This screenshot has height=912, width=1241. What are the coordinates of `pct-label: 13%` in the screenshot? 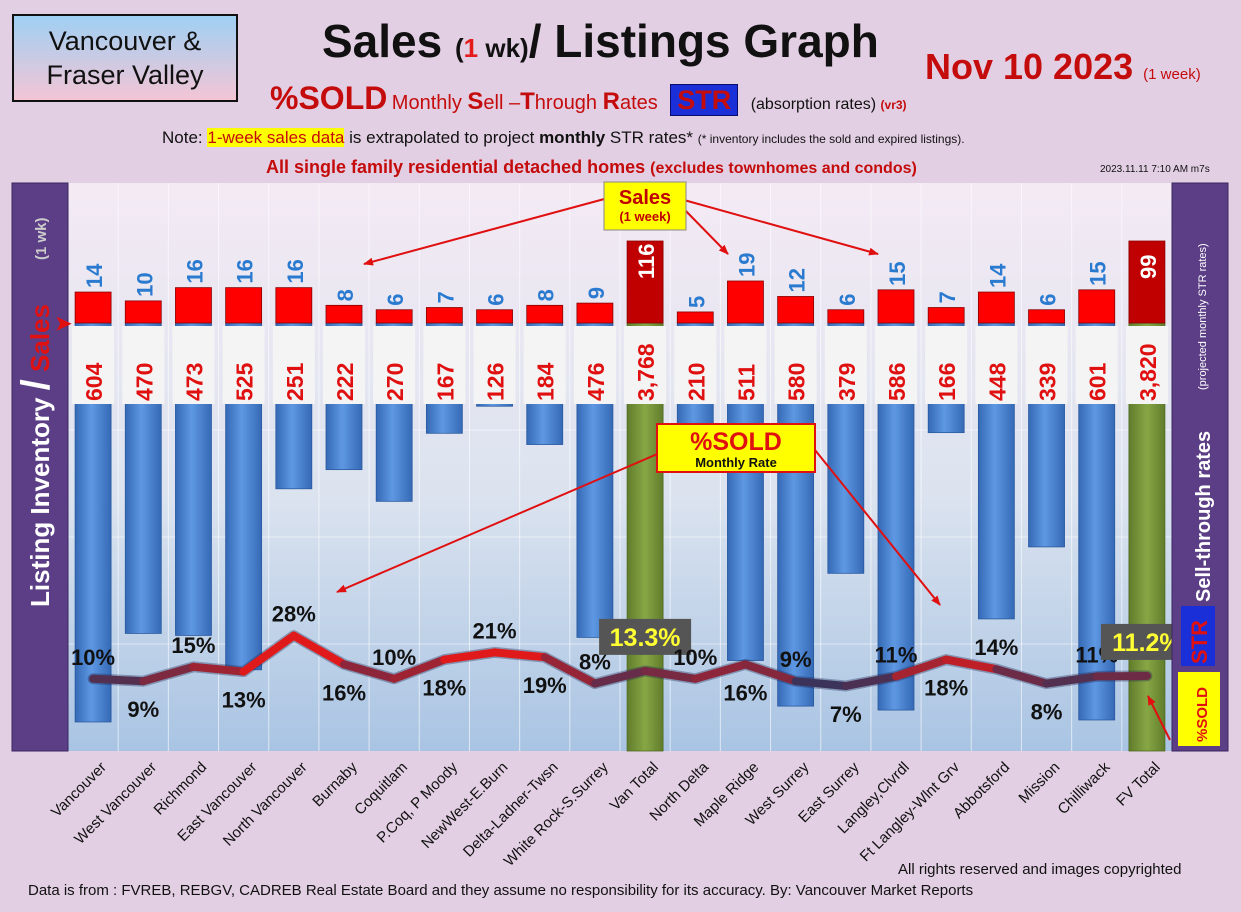 It's located at (244, 700).